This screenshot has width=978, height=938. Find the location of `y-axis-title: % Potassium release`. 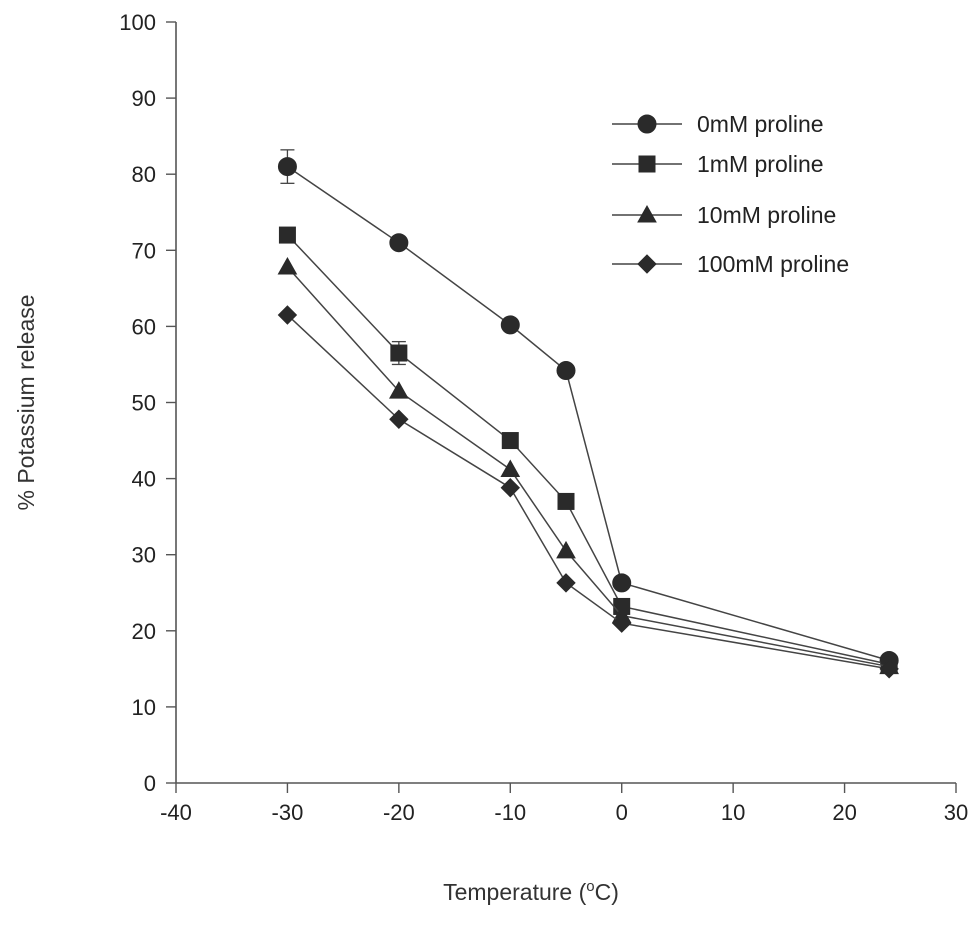

y-axis-title: % Potassium release is located at coordinates (26, 402).